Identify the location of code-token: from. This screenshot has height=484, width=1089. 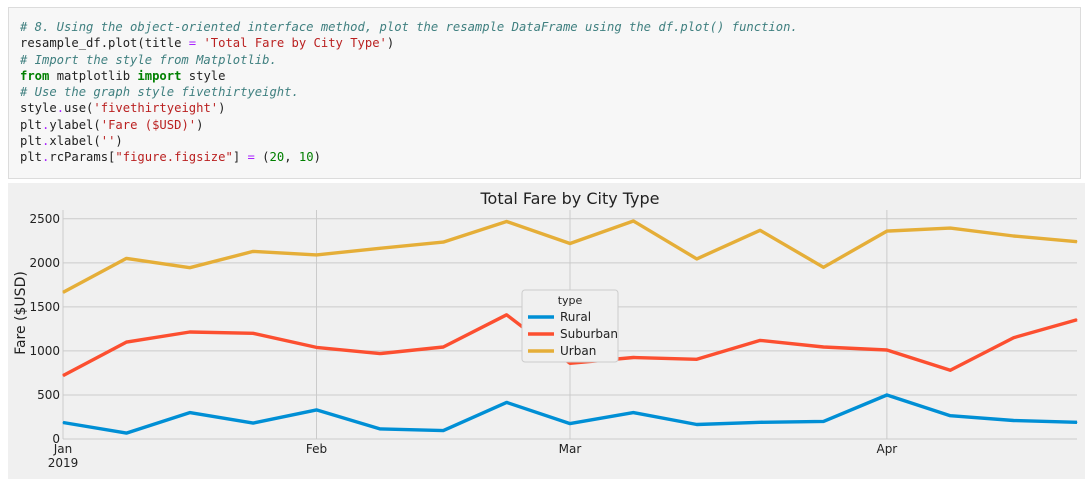
(35, 75).